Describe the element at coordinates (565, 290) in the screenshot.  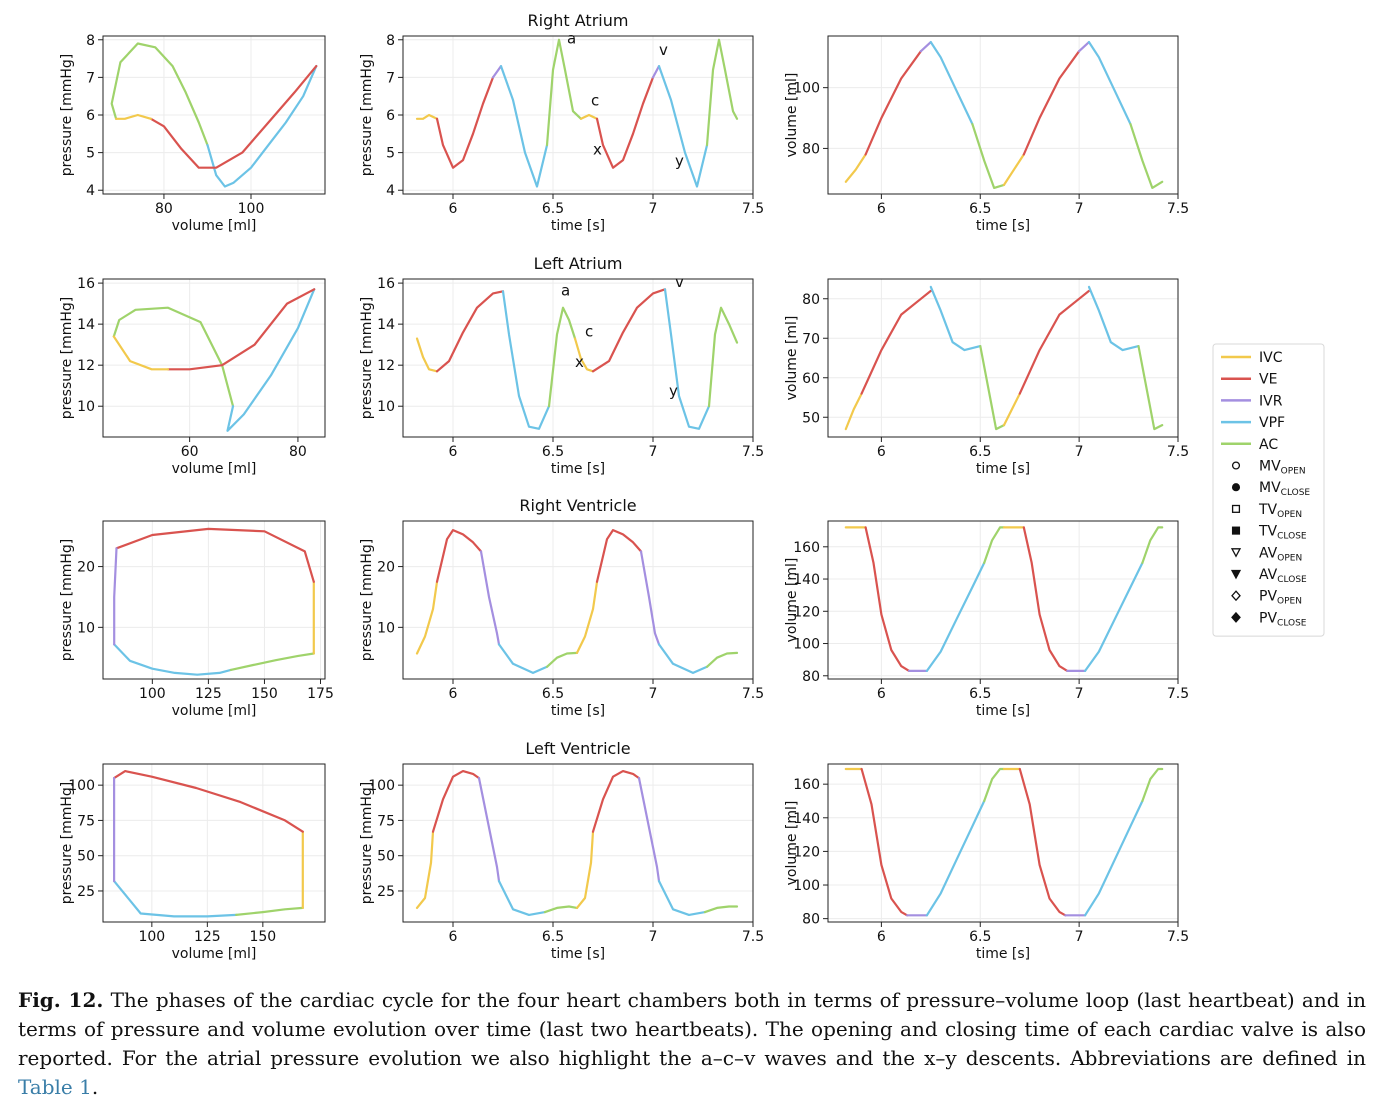
I see `wave-label-a: a` at that location.